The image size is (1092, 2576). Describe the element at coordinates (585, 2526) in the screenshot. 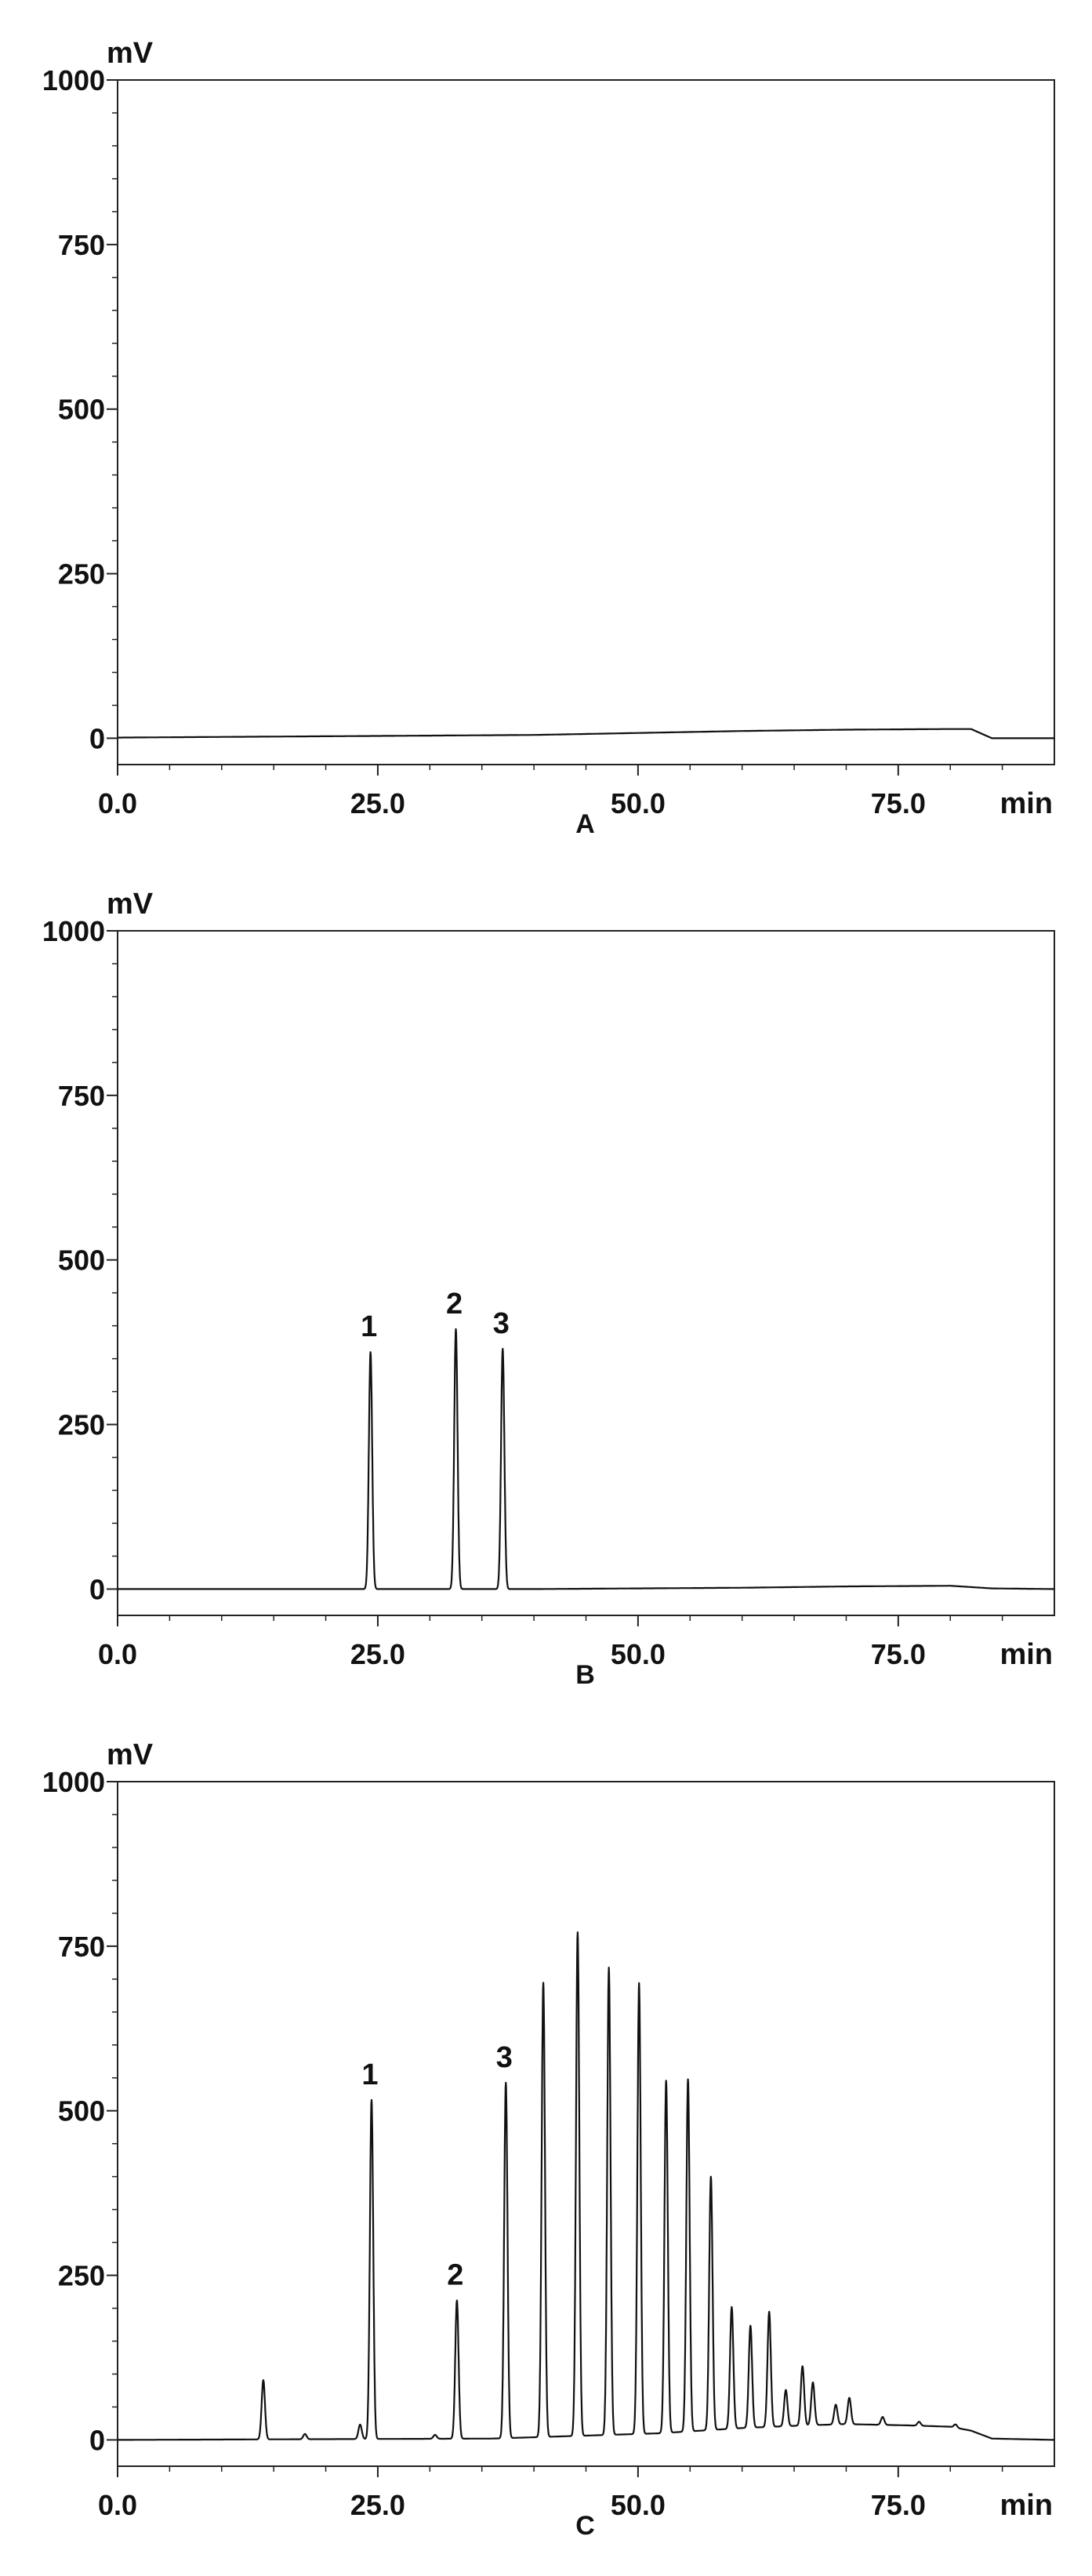

I see `panel-label: C` at that location.